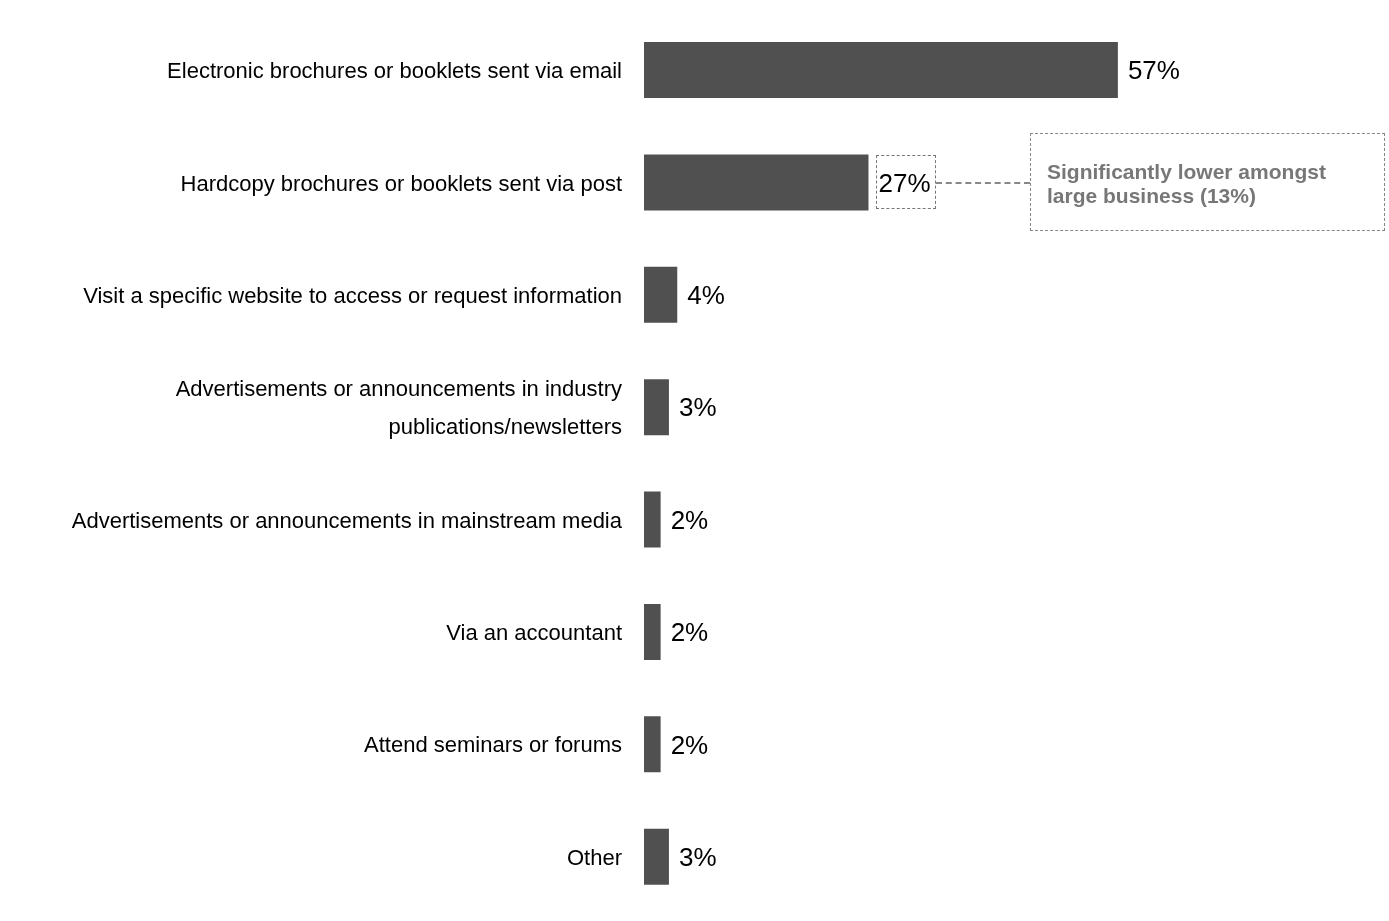 This screenshot has width=1389, height=921. I want to click on y-tick-label: Visit a specific website to access or request information, so click(352, 295).